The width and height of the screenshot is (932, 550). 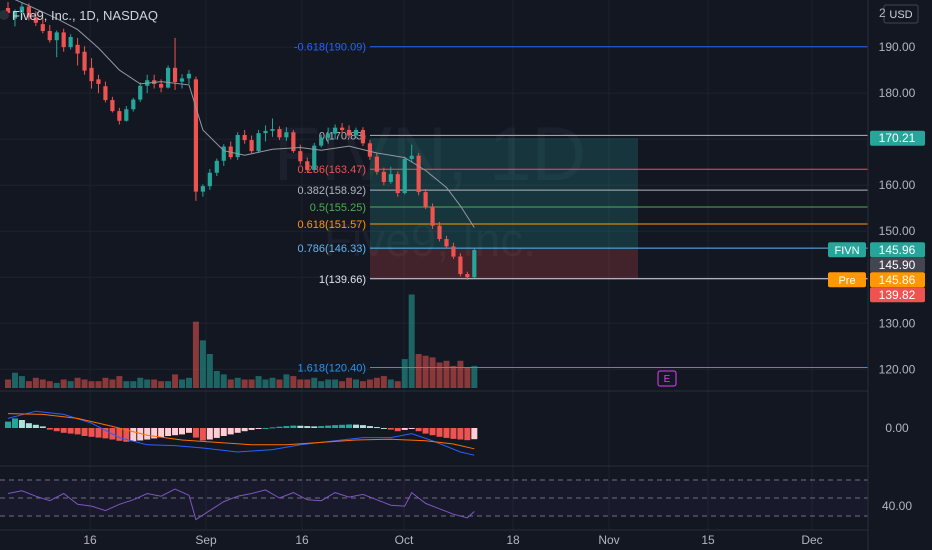 What do you see at coordinates (338, 208) in the screenshot?
I see `fib-level-label: 0.5(155.25)` at bounding box center [338, 208].